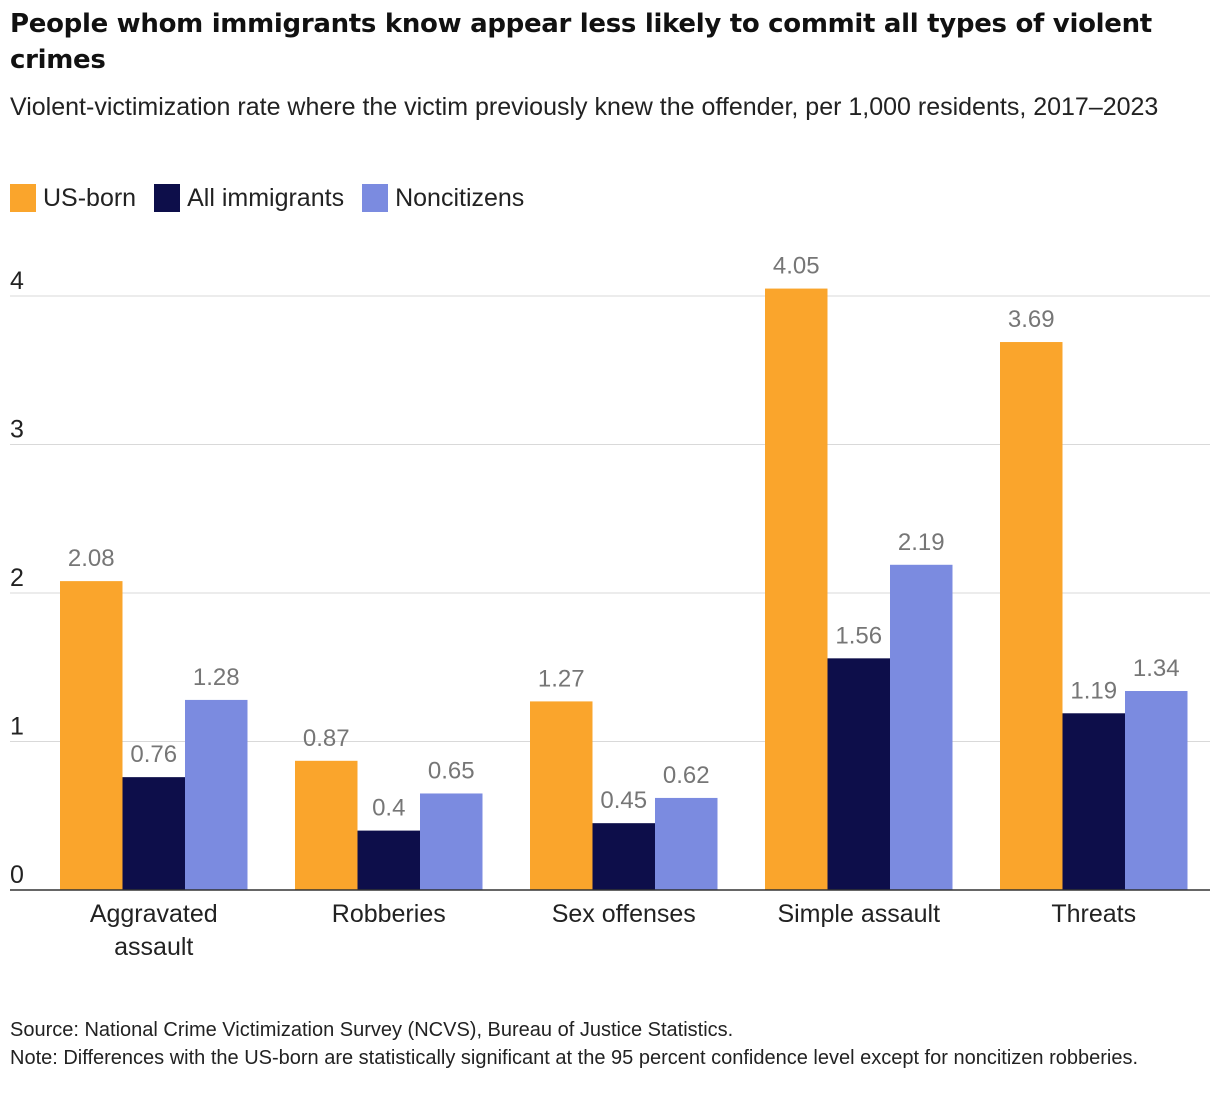 The height and width of the screenshot is (1116, 1220). I want to click on legend-label-noncitizens: Noncitizens, so click(460, 197).